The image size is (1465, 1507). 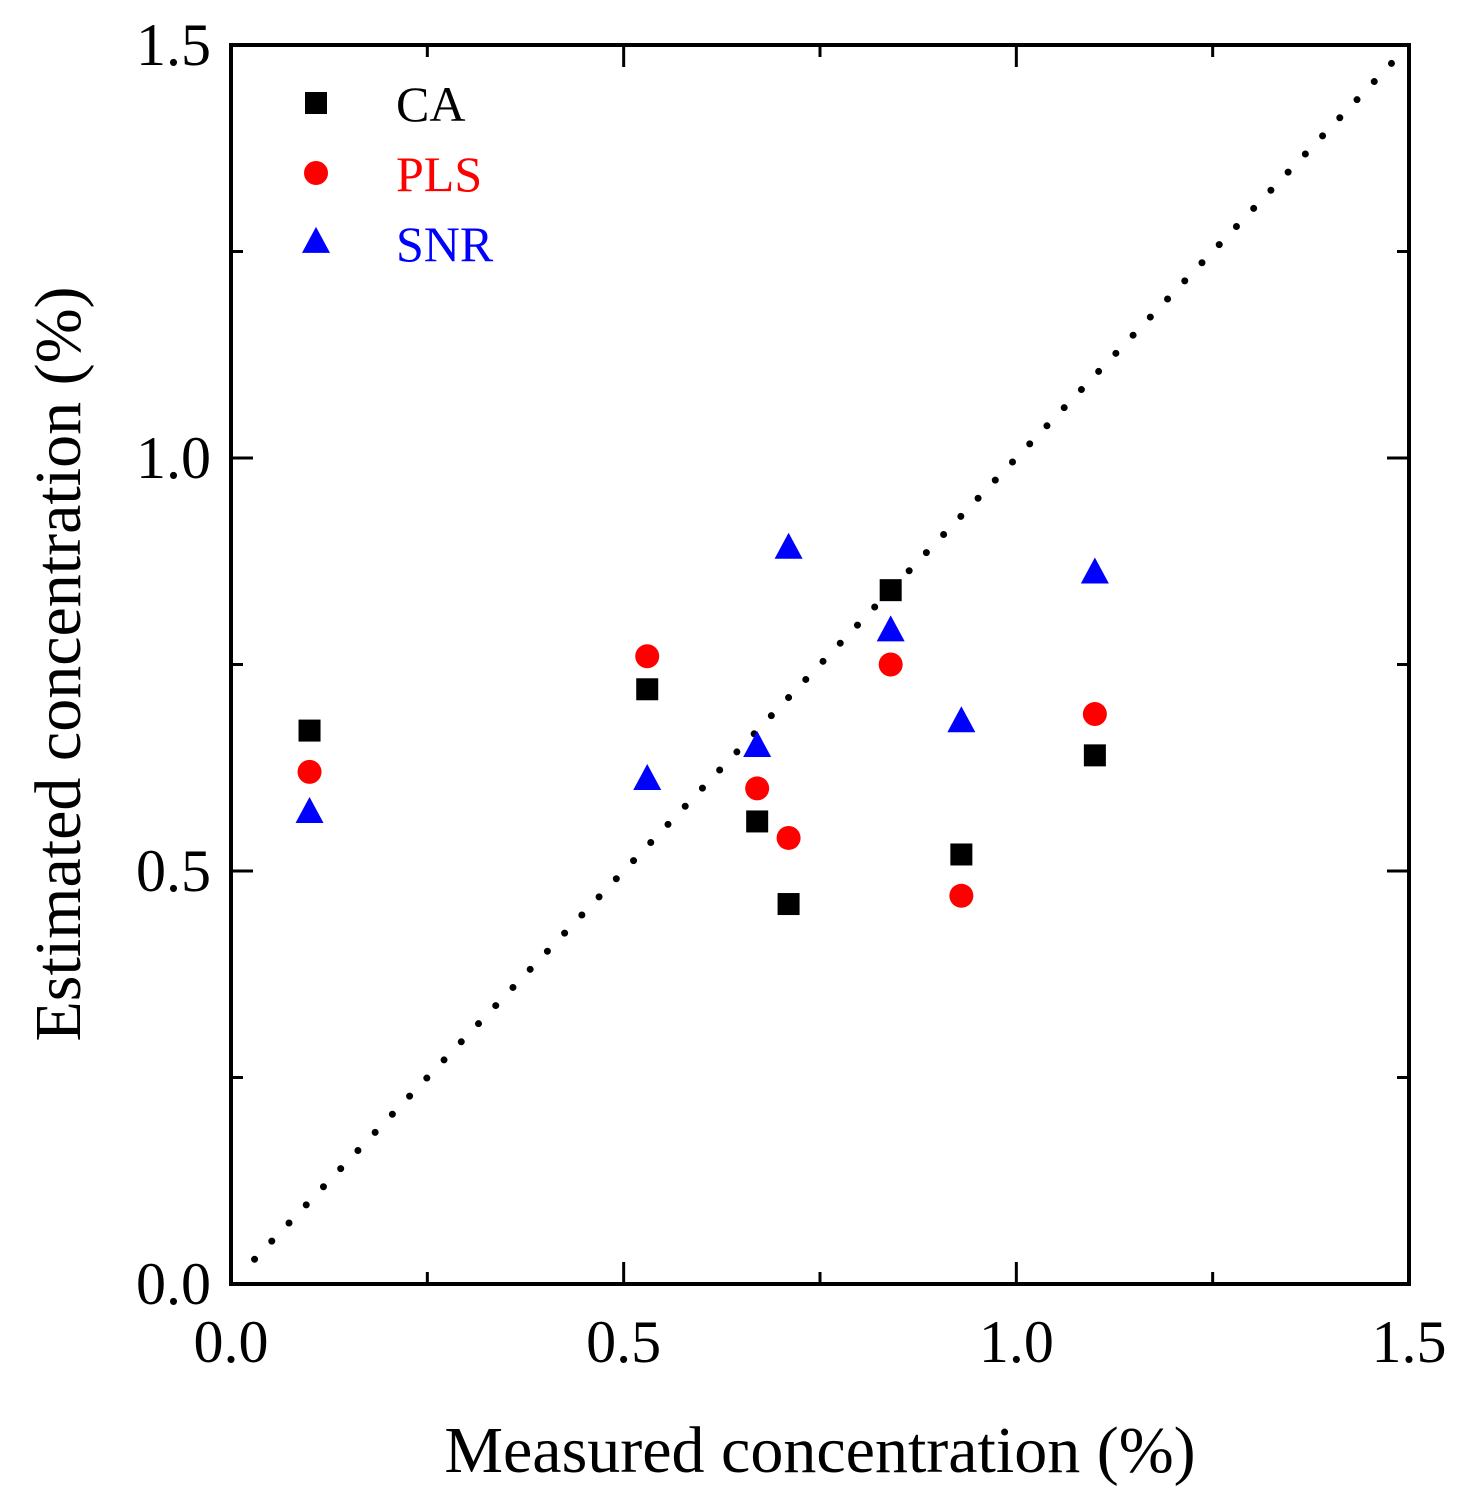 I want to click on x-tick-label: 0.0, so click(x=231, y=1342).